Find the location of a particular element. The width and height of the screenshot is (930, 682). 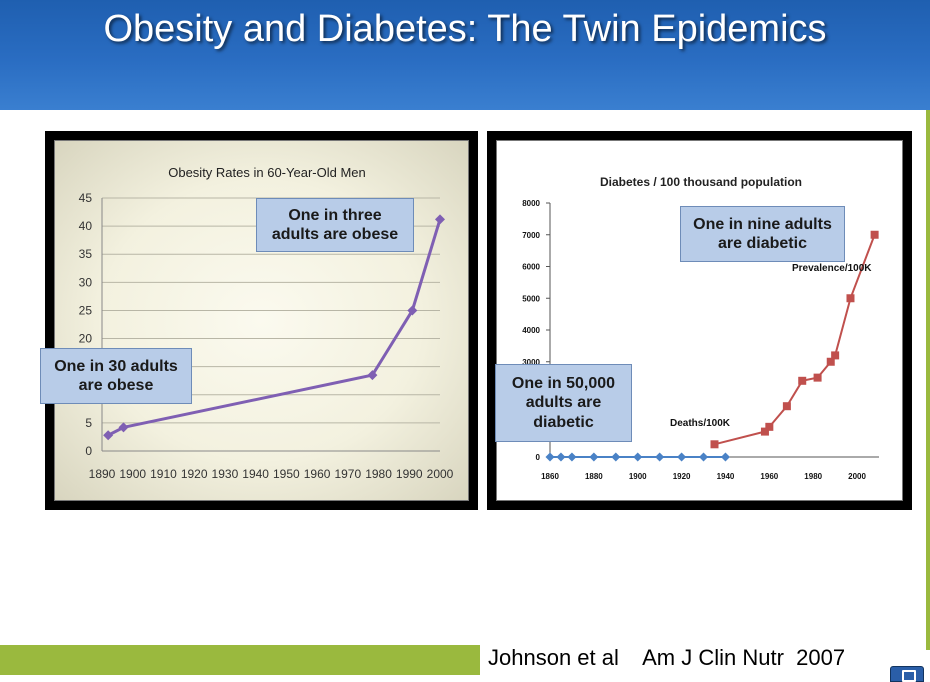

chart-title: Obesity Rates in 60-Year-Old Men is located at coordinates (267, 172).